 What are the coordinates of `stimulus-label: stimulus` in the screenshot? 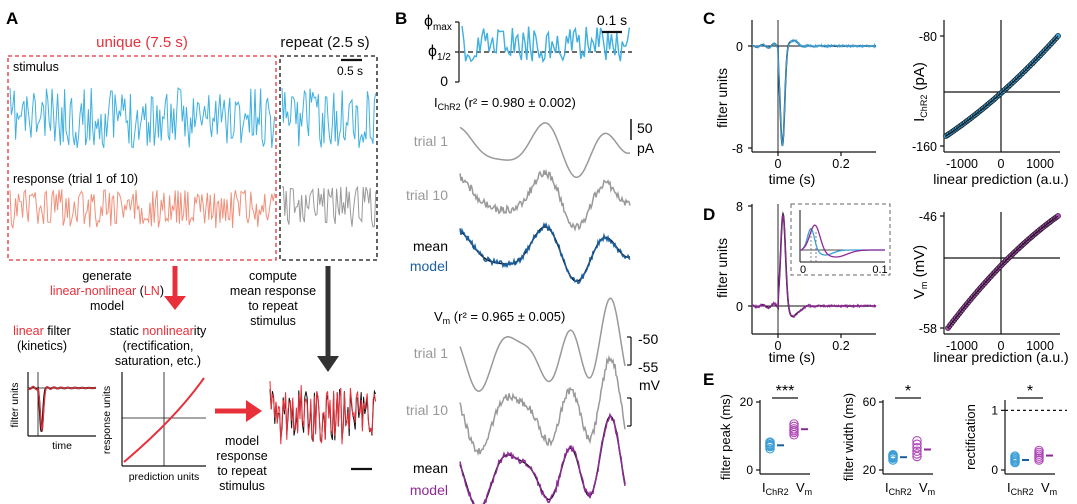 It's located at (36, 67).